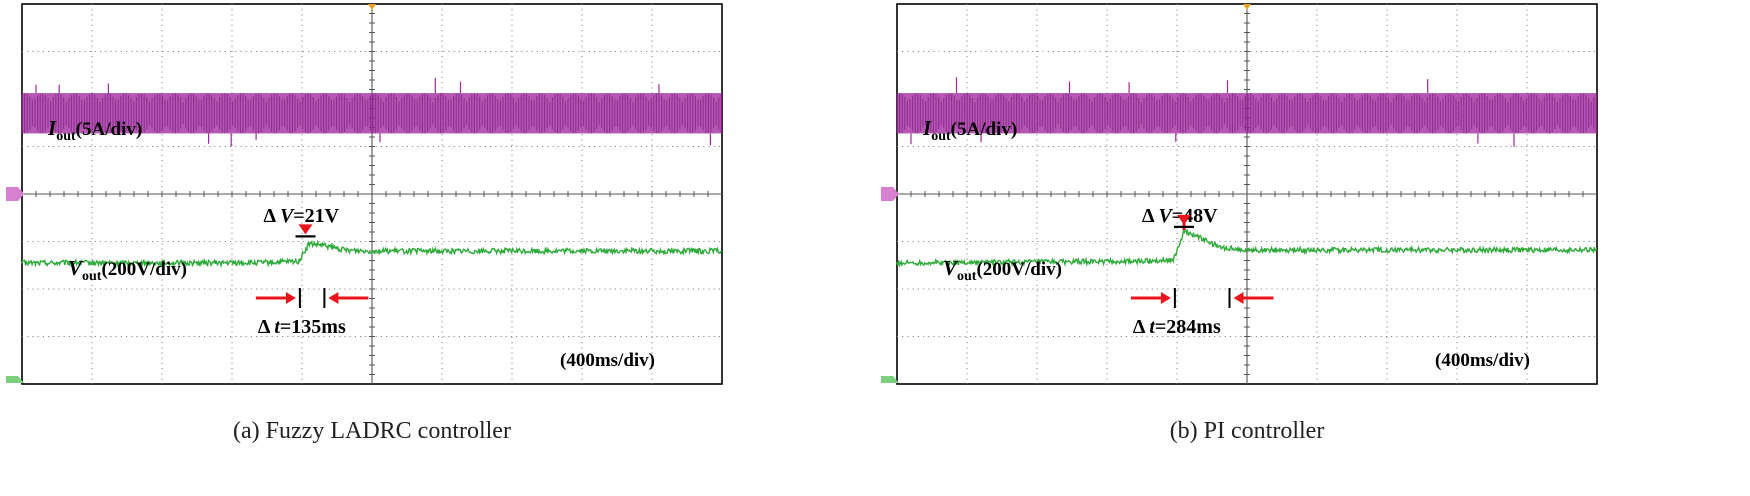 This screenshot has height=496, width=1750. Describe the element at coordinates (302, 327) in the screenshot. I see `delta-t-label: Δ t=135ms` at that location.